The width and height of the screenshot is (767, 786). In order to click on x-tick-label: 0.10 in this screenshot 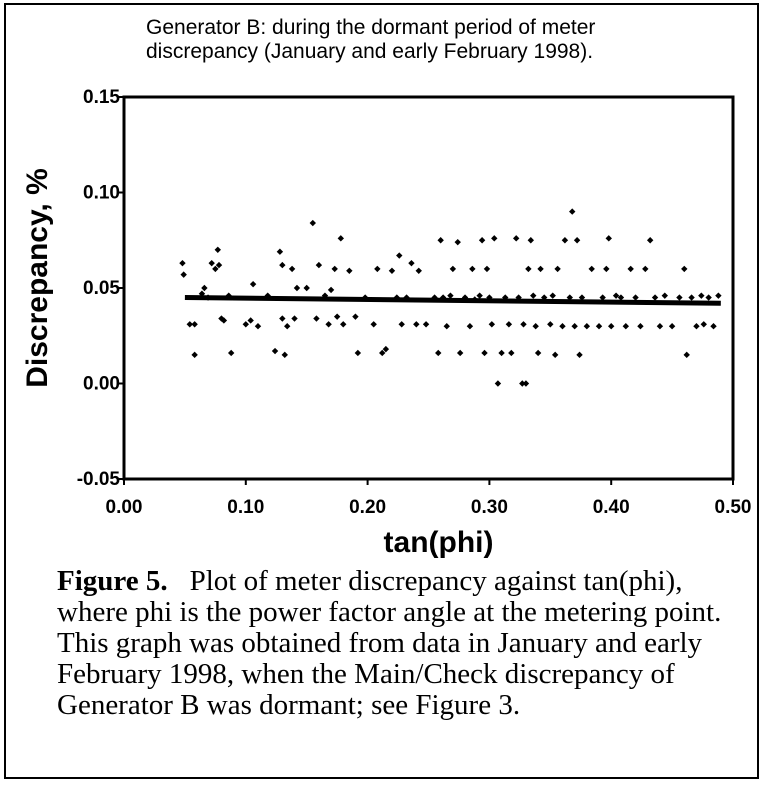, I will do `click(245, 507)`.